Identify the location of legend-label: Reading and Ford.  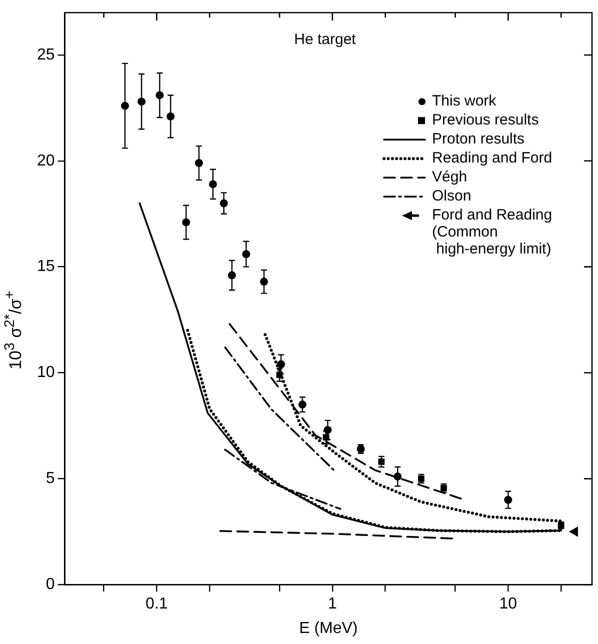
(492, 158).